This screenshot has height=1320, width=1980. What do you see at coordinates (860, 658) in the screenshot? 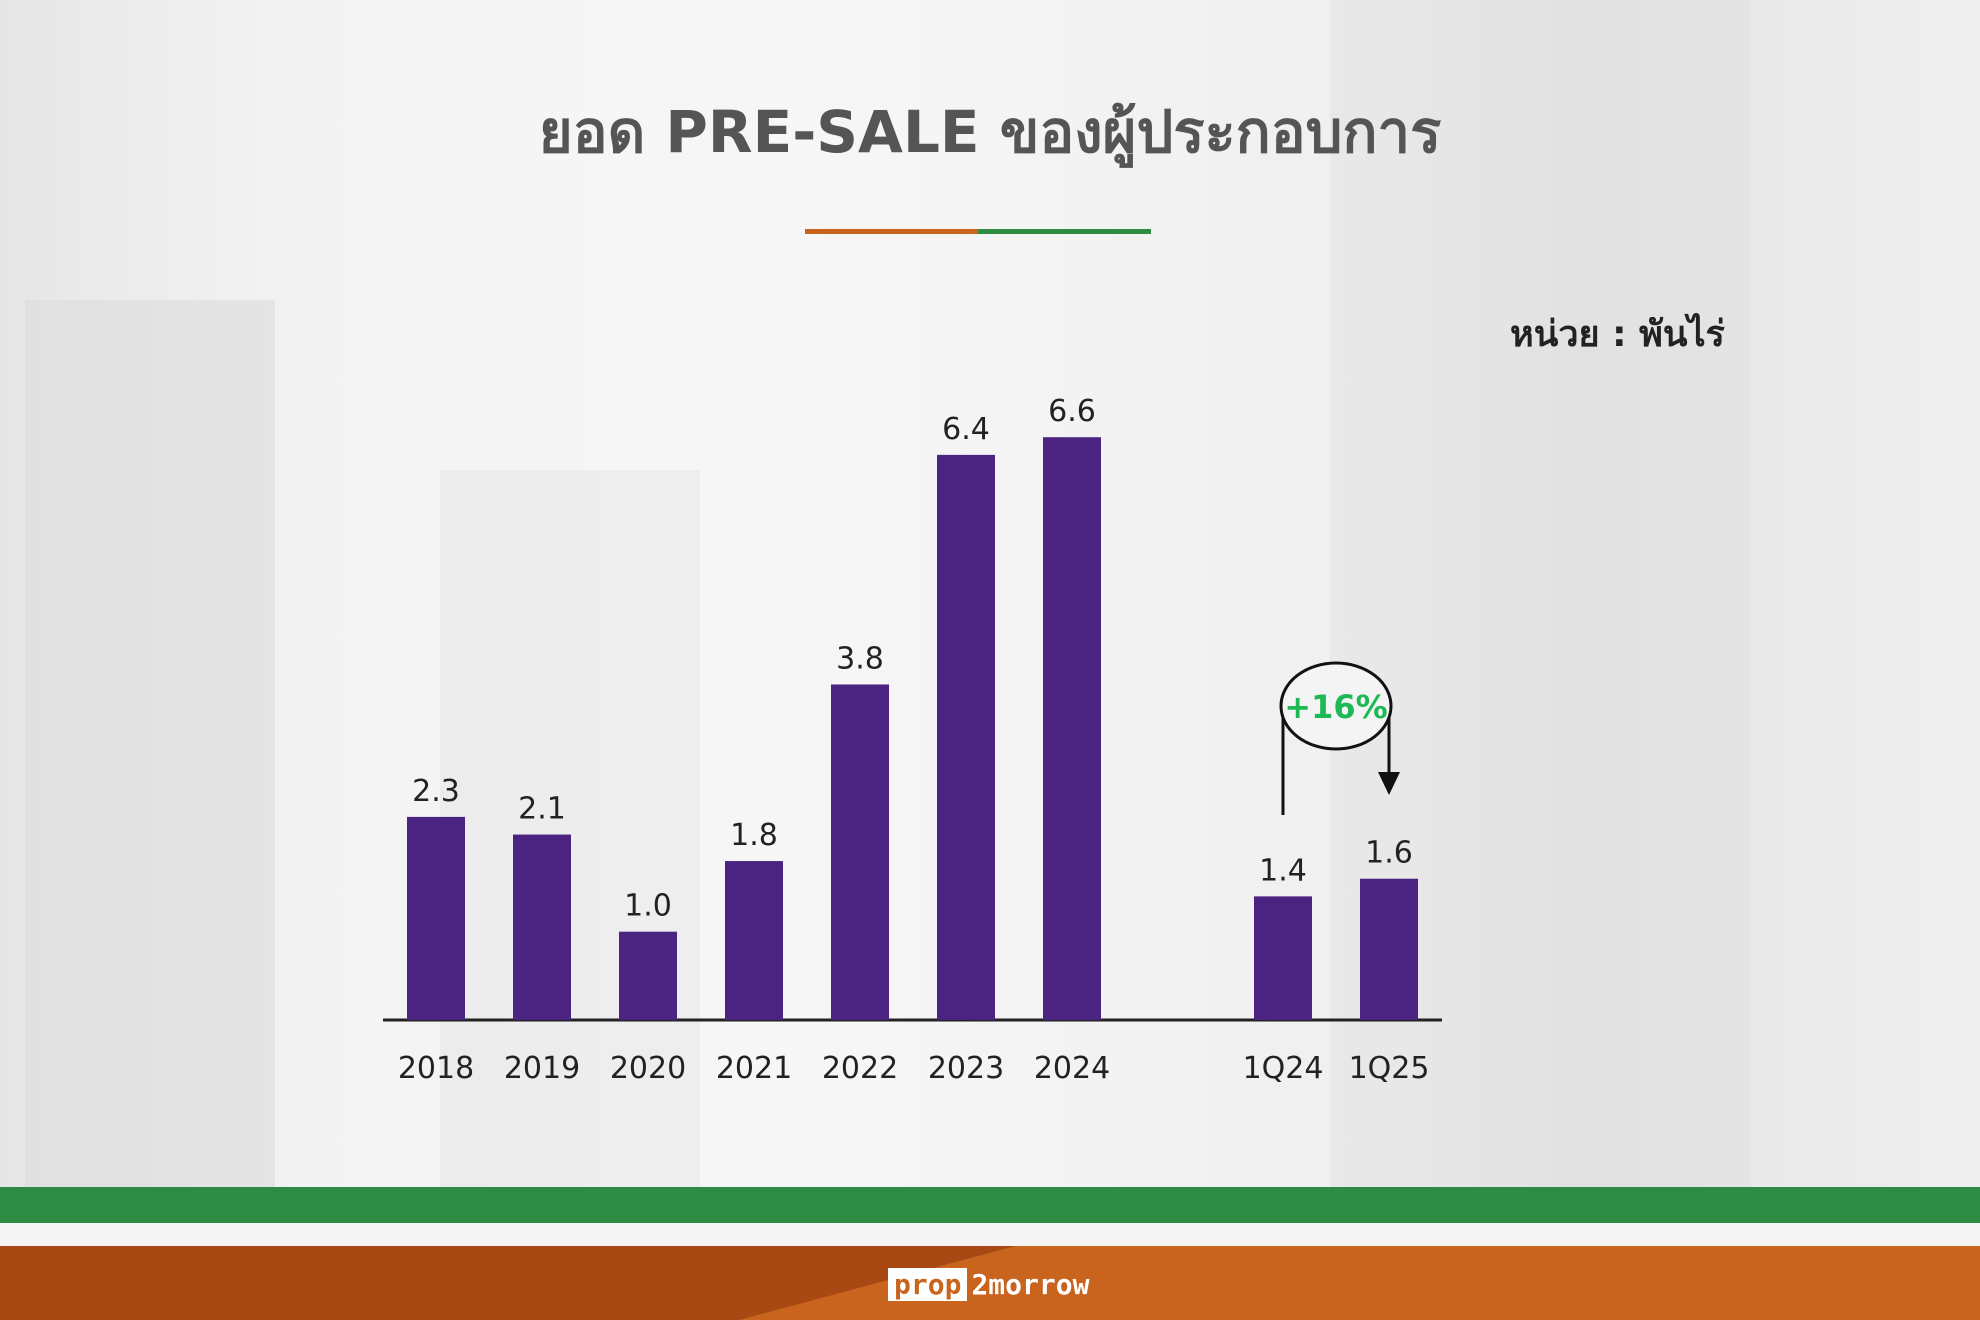
I see `data-label: 3.8` at bounding box center [860, 658].